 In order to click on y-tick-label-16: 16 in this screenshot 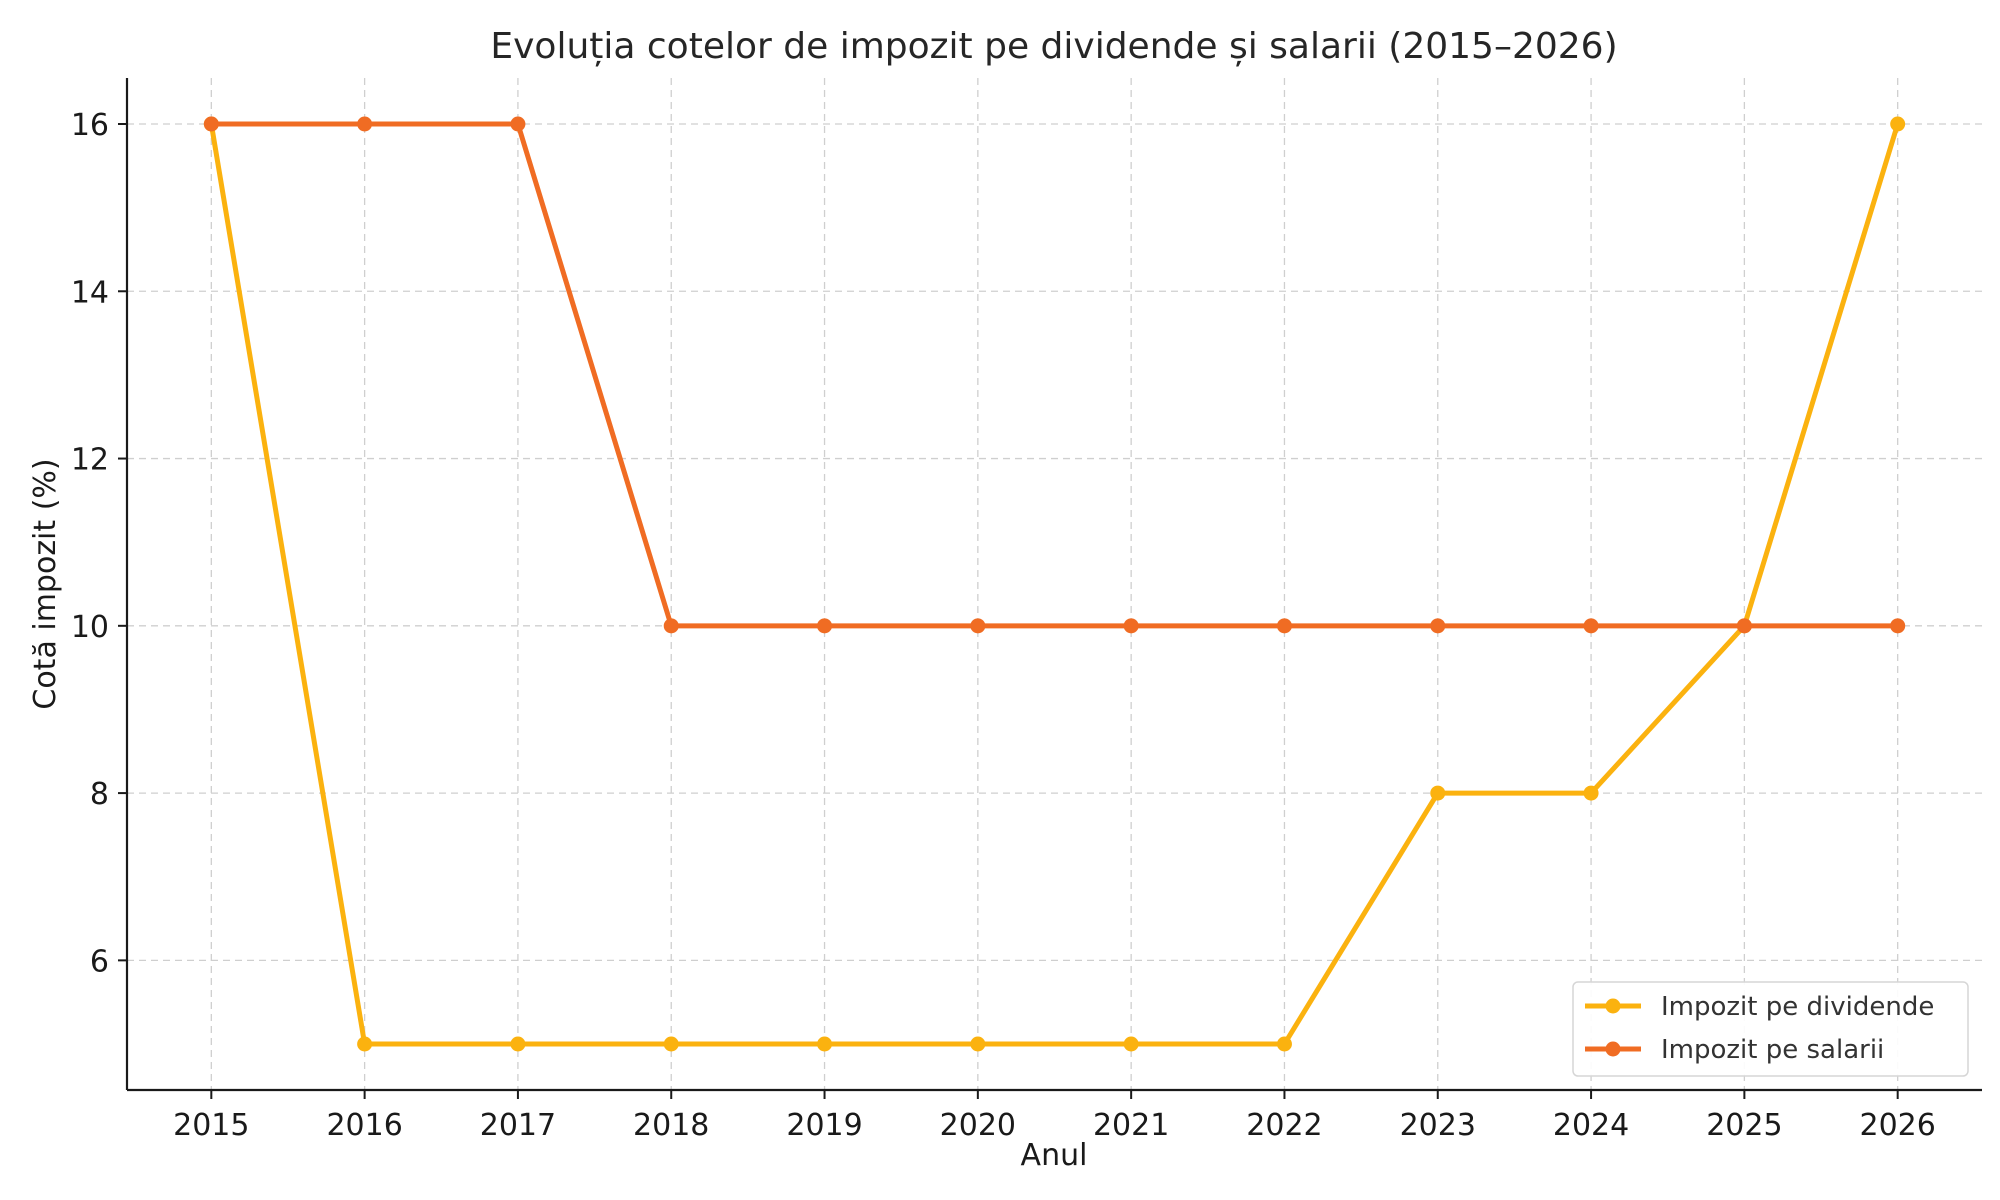, I will do `click(90, 125)`.